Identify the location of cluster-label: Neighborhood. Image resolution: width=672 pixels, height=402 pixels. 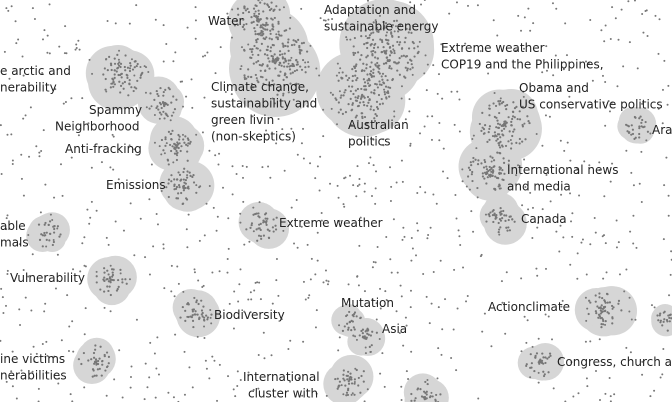
(97, 127).